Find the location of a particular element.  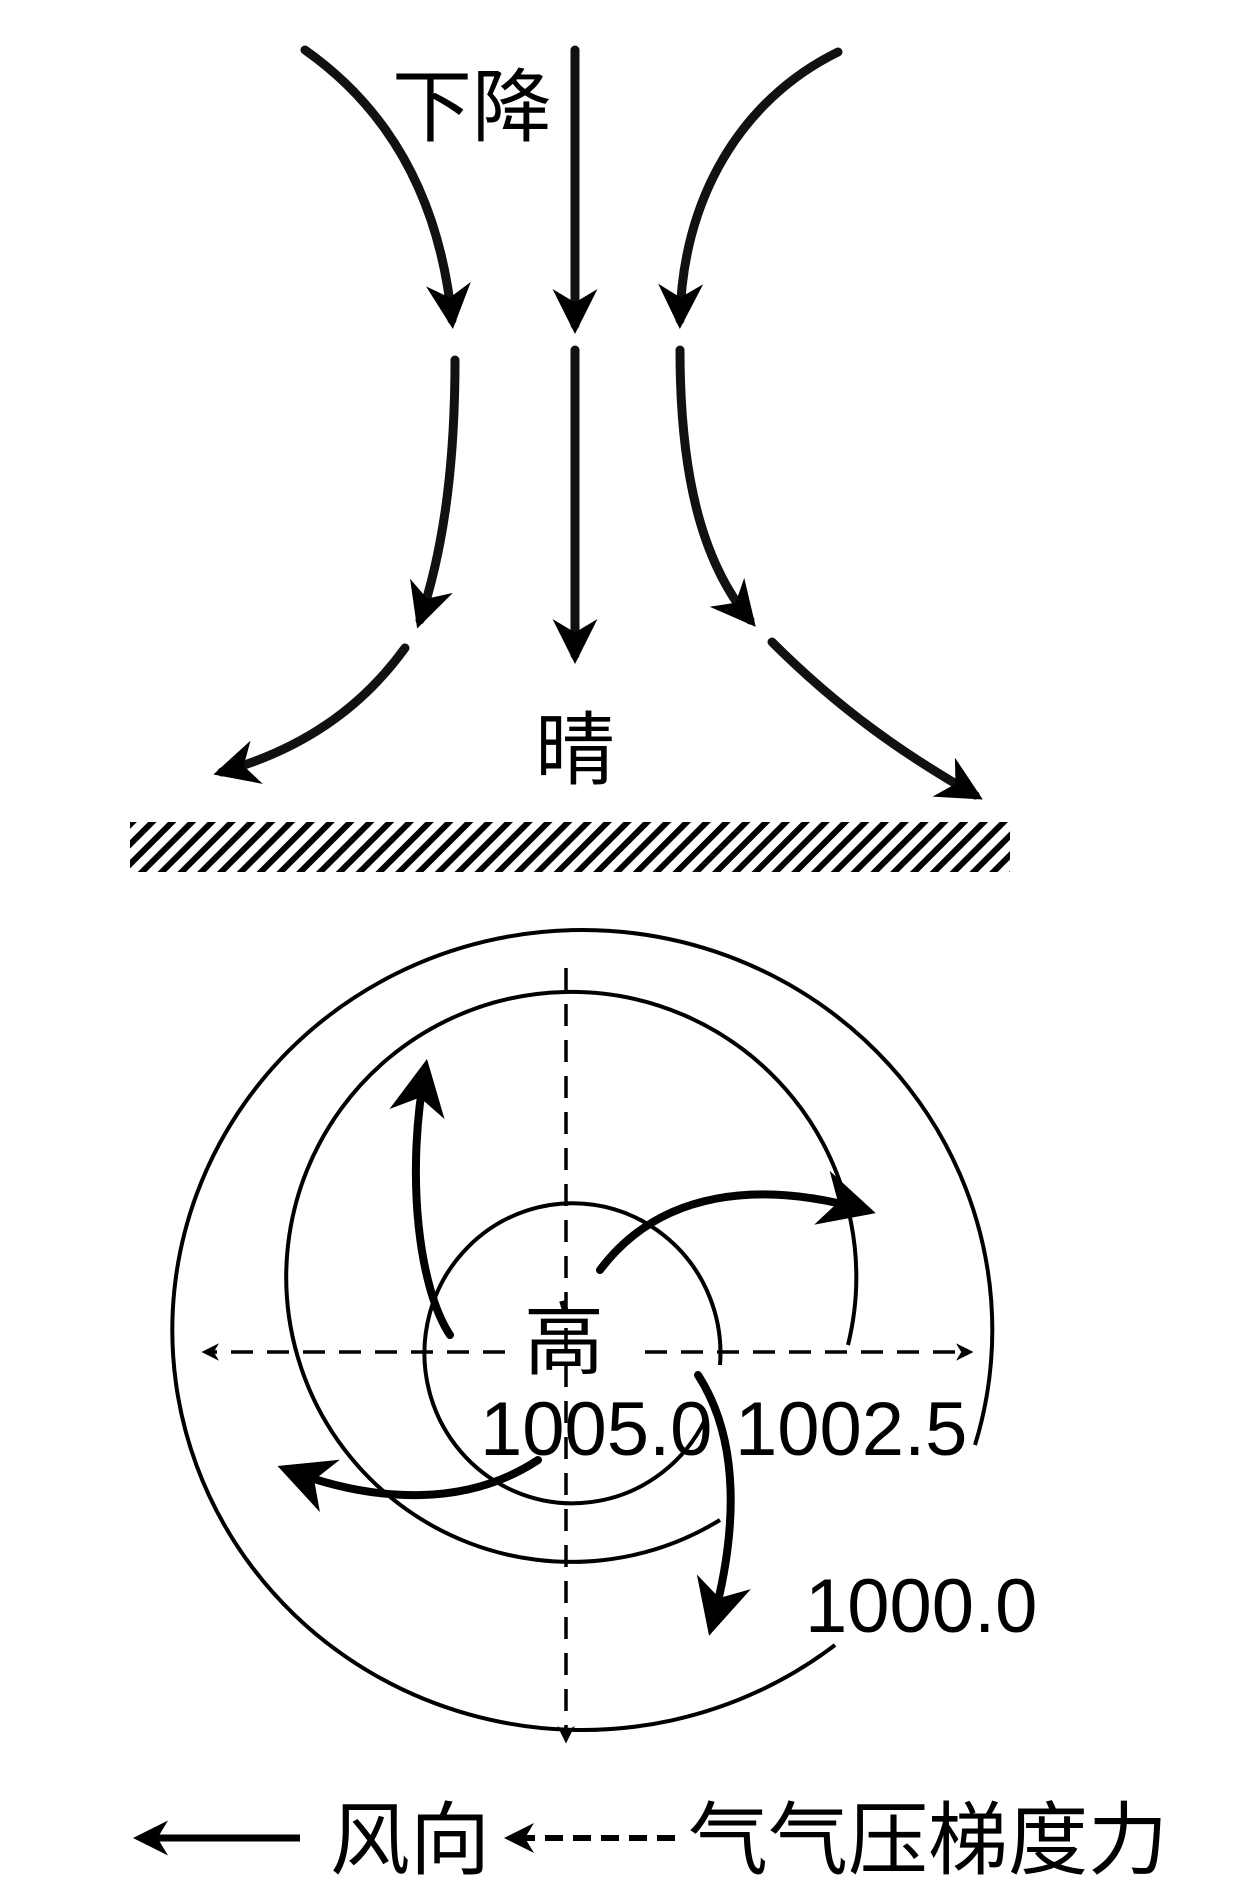

descent-arrow-right-upper is located at coordinates (750, 188).